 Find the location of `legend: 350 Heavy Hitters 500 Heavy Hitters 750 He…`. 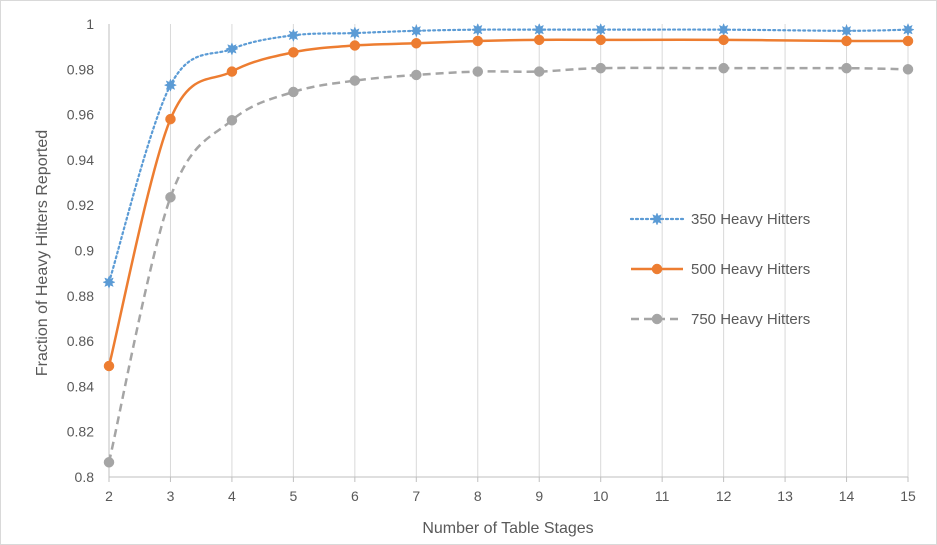

legend: 350 Heavy Hitters 500 Heavy Hitters 750 He… is located at coordinates (719, 269).